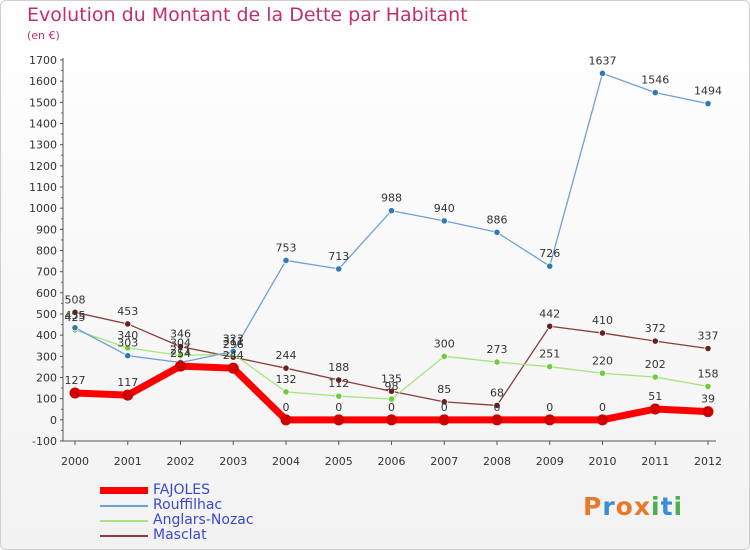  Describe the element at coordinates (603, 461) in the screenshot. I see `x-tick-label: 2010` at that location.